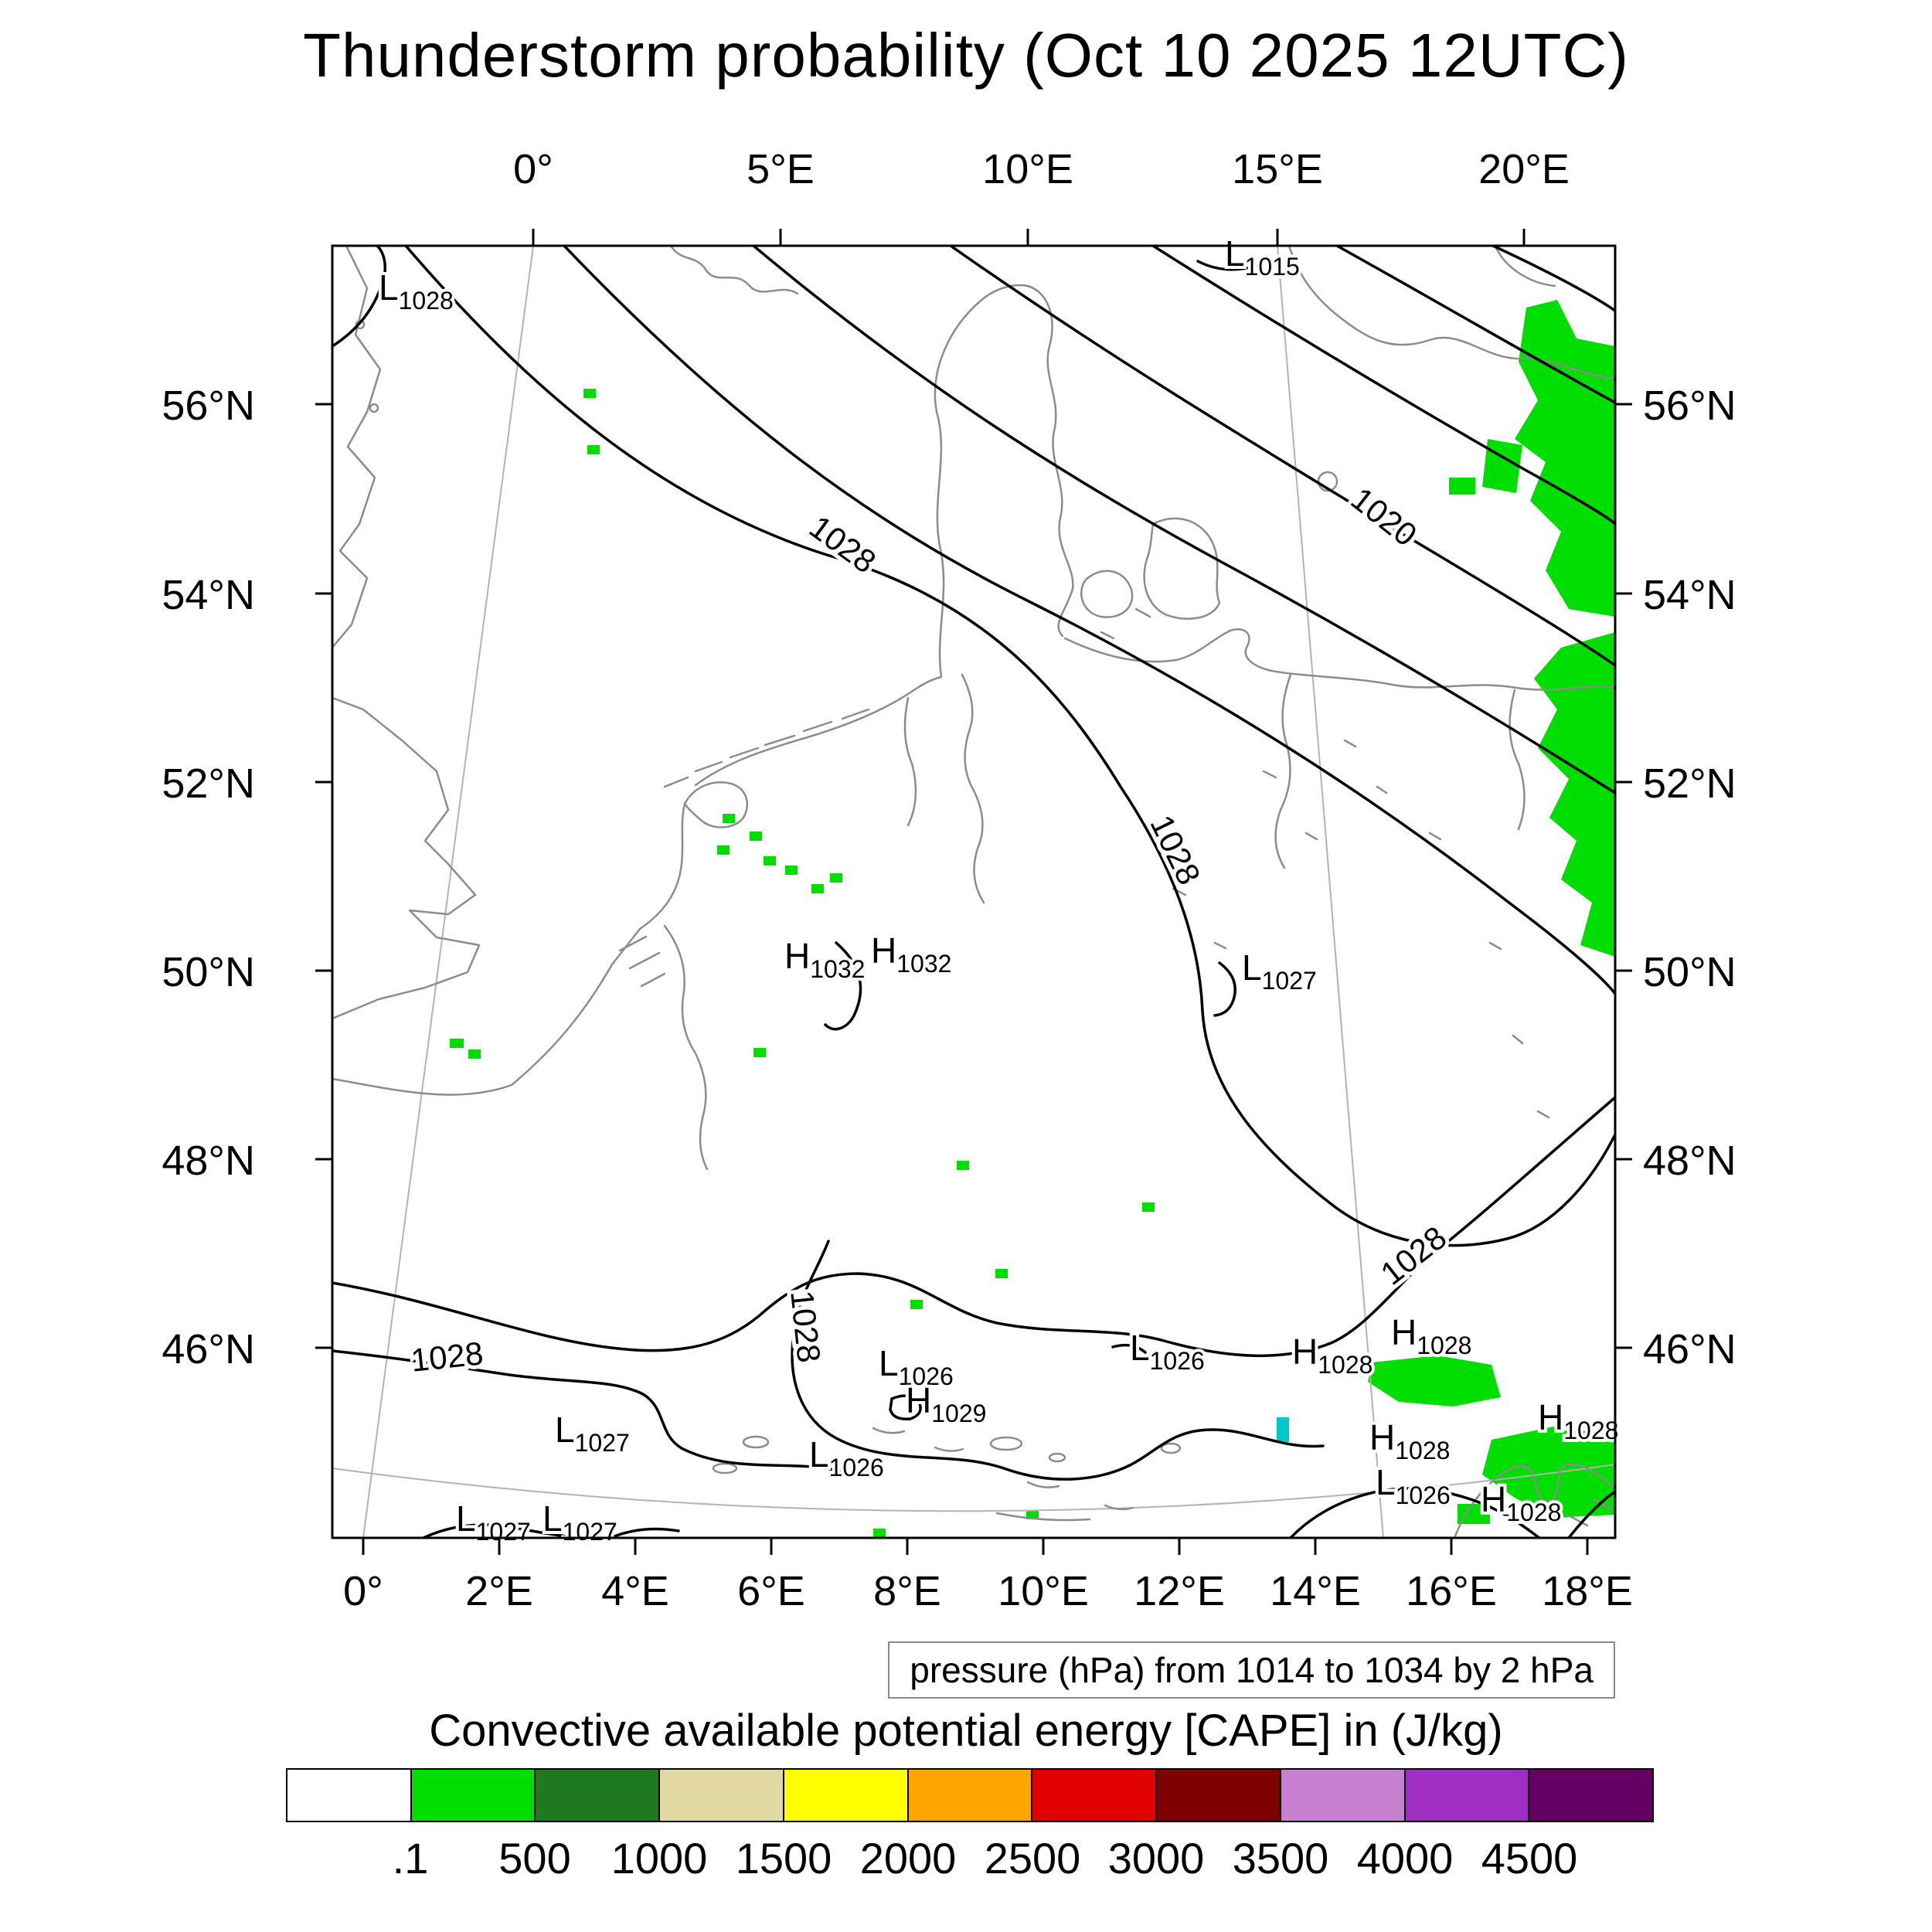 The image size is (1932, 1932). Describe the element at coordinates (1107, 594) in the screenshot. I see `island-fyn` at that location.